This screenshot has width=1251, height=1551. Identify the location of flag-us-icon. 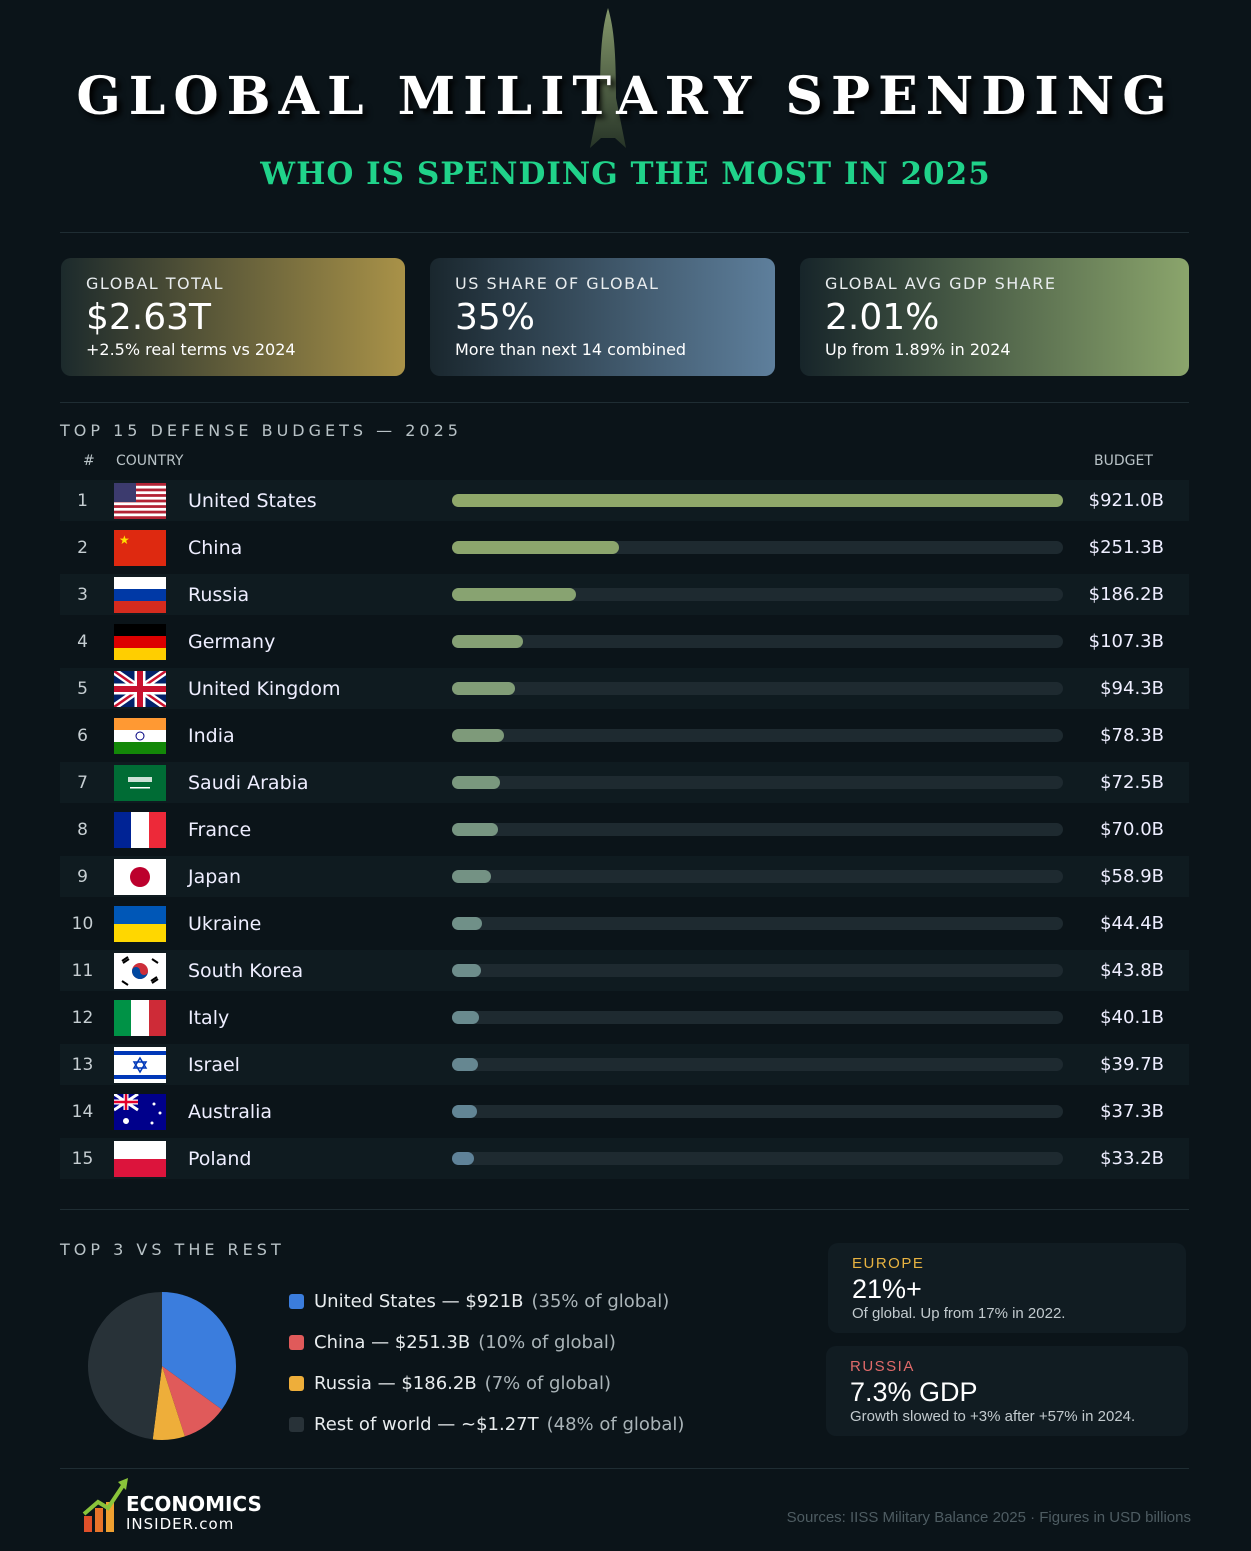
(140, 500).